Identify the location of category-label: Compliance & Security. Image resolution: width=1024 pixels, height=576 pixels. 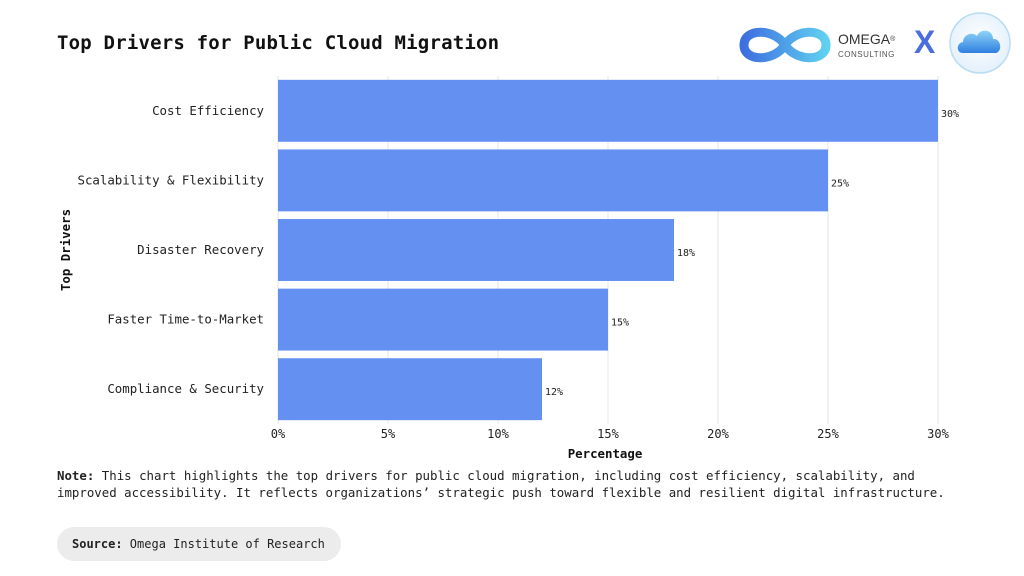
(185, 388).